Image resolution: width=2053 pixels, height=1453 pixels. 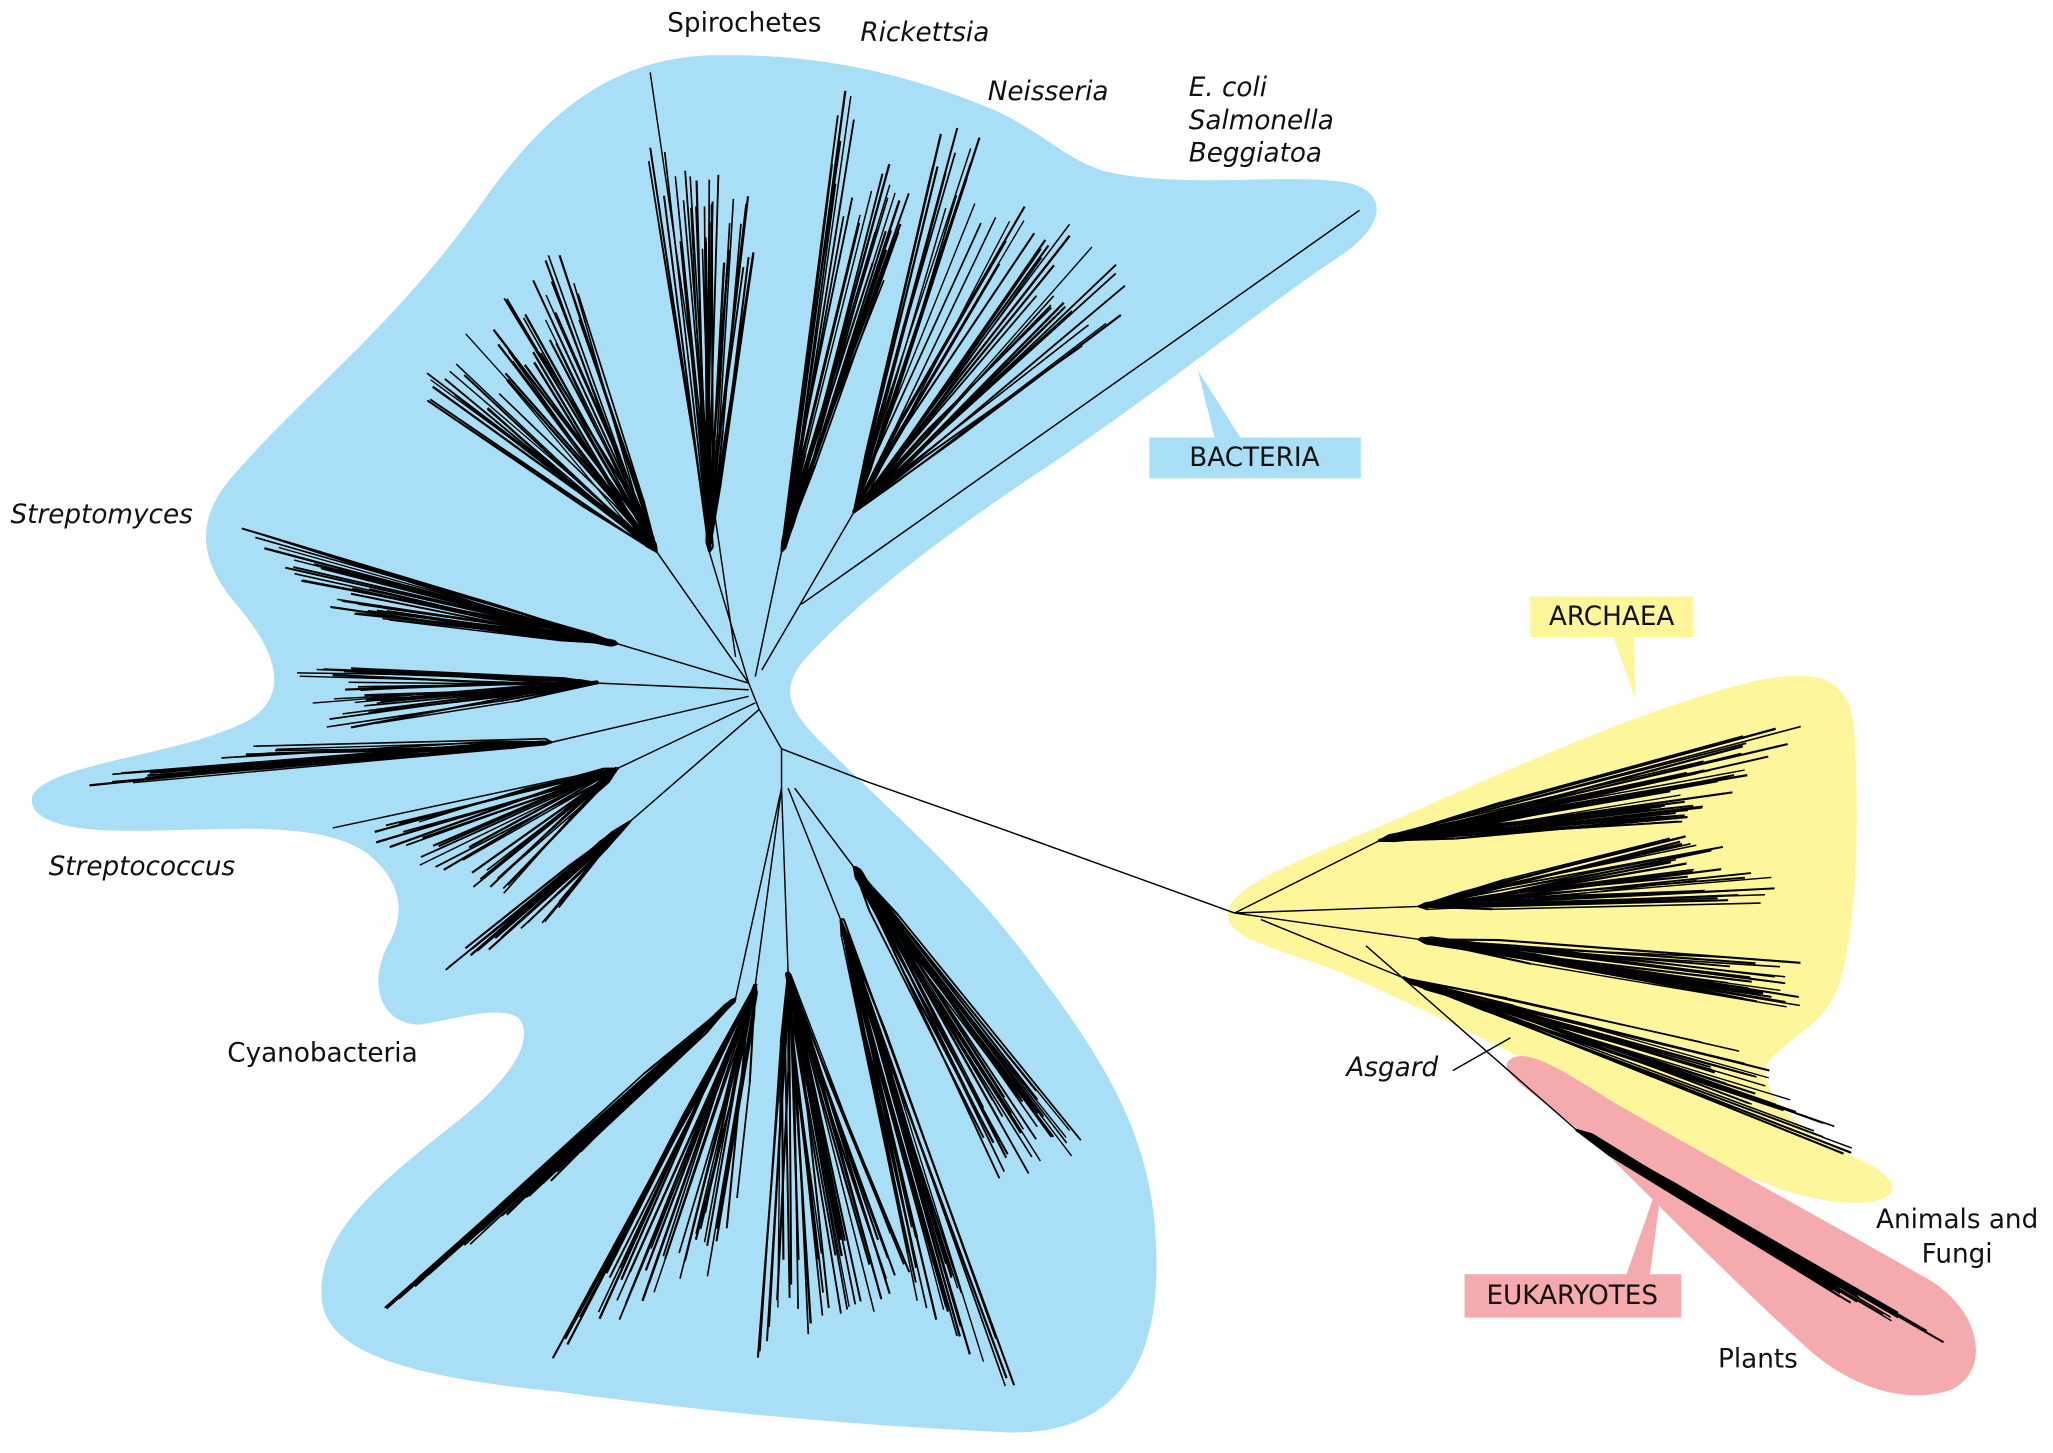 I want to click on taxon-label: Streptomyces, so click(x=102, y=515).